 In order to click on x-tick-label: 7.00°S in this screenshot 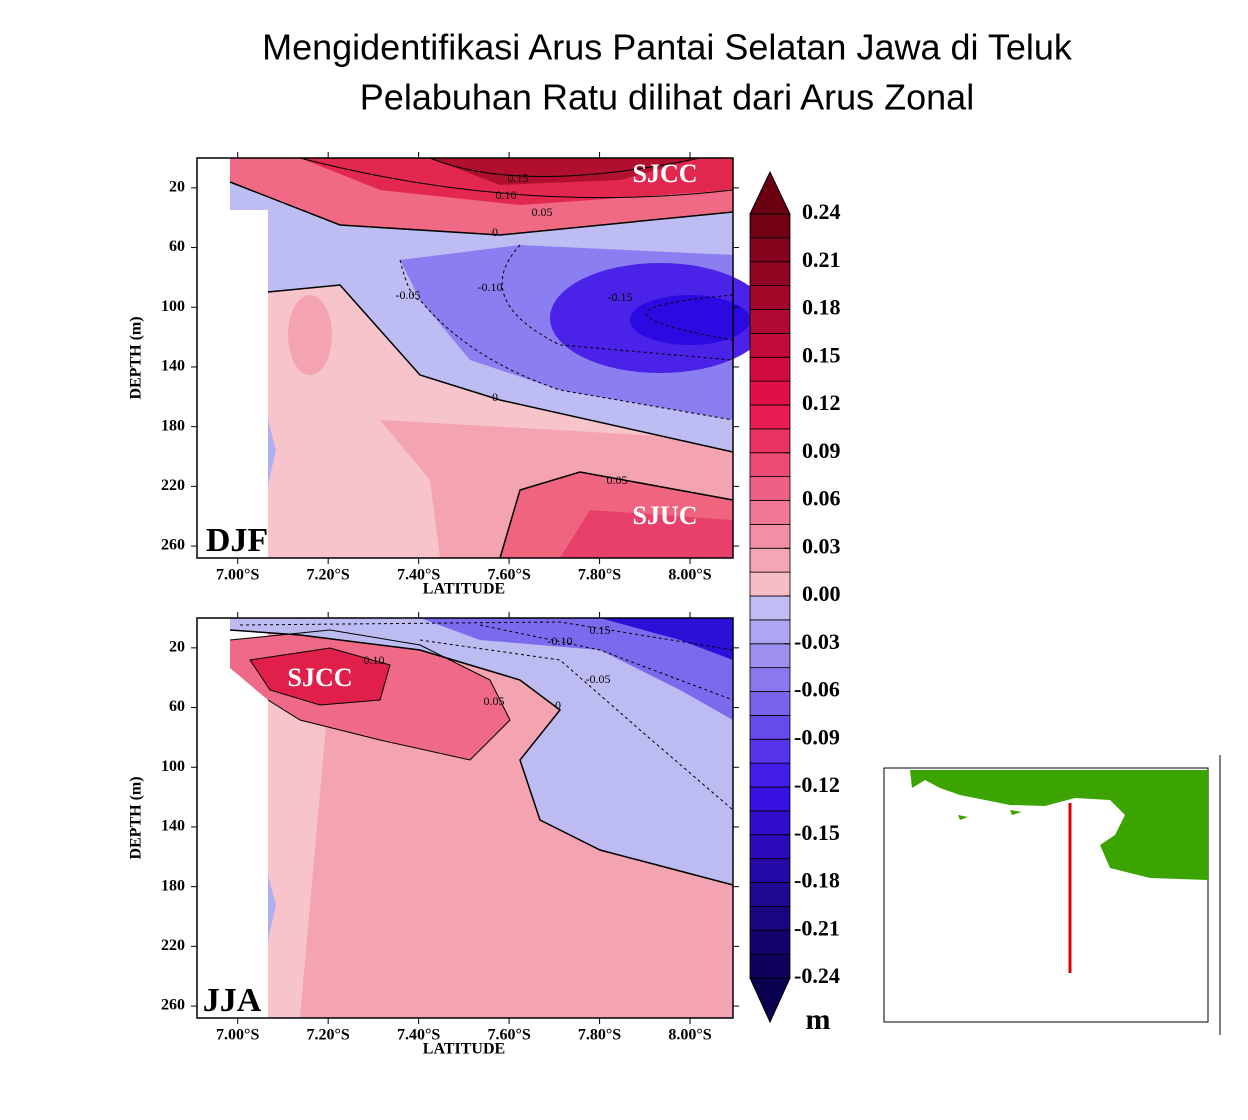, I will do `click(237, 575)`.